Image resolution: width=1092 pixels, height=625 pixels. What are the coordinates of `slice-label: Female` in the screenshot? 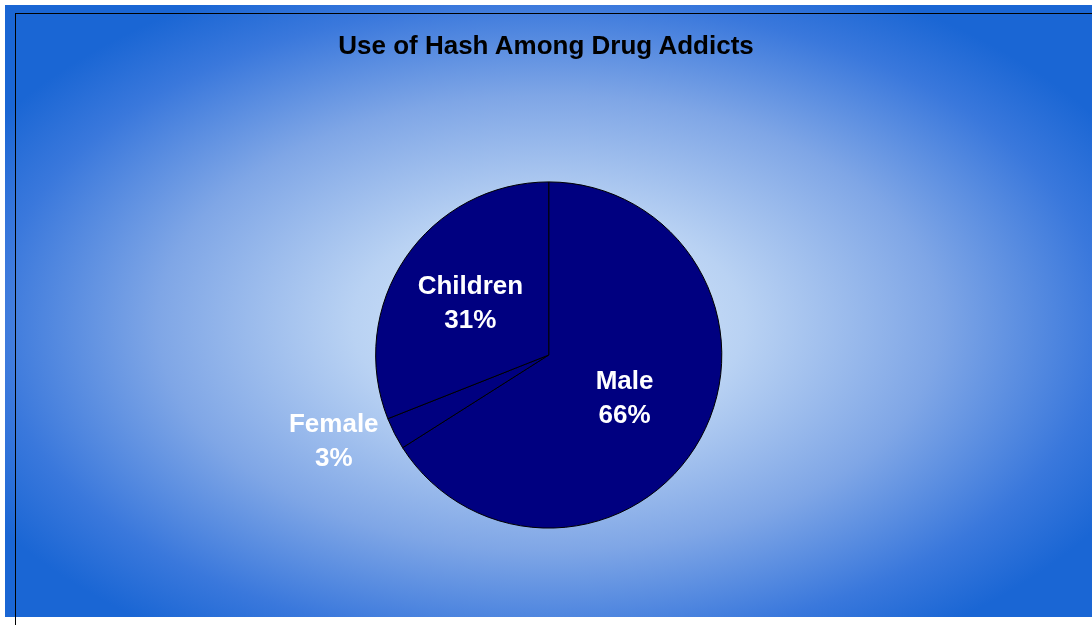 It's located at (333, 423).